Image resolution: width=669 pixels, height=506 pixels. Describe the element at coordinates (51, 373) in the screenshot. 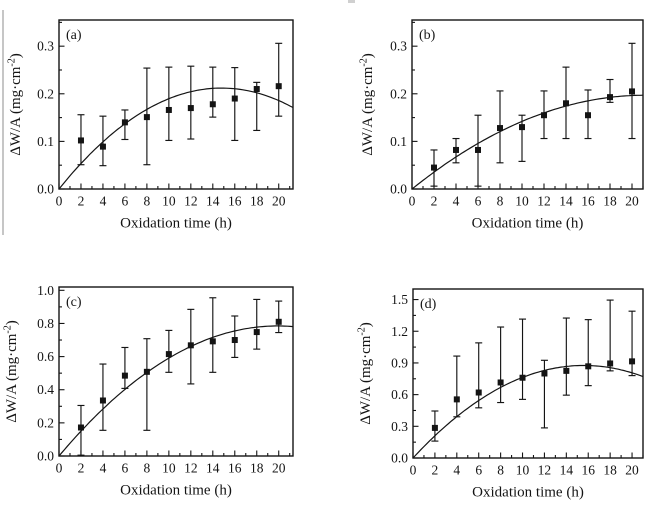

I see `y-axis: 0.0 0.2 0.4 0.6 0.8 1.0` at that location.